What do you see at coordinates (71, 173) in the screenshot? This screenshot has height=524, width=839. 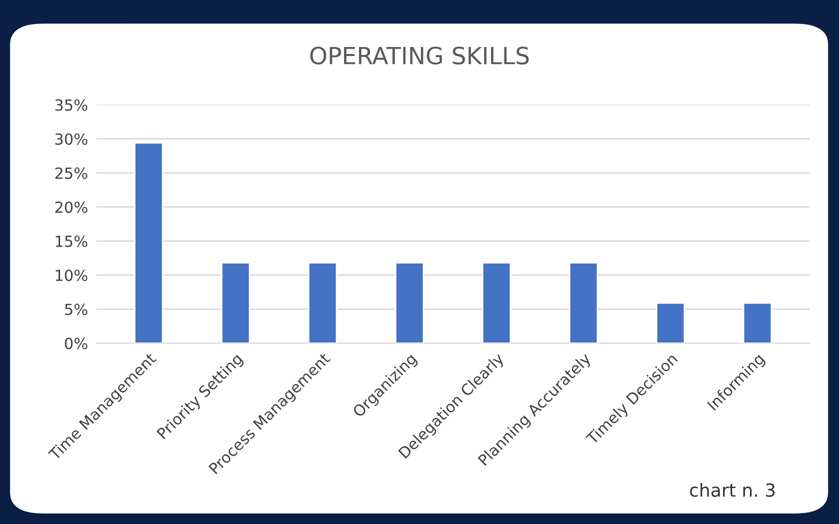 I see `y-tick-label: 25%` at bounding box center [71, 173].